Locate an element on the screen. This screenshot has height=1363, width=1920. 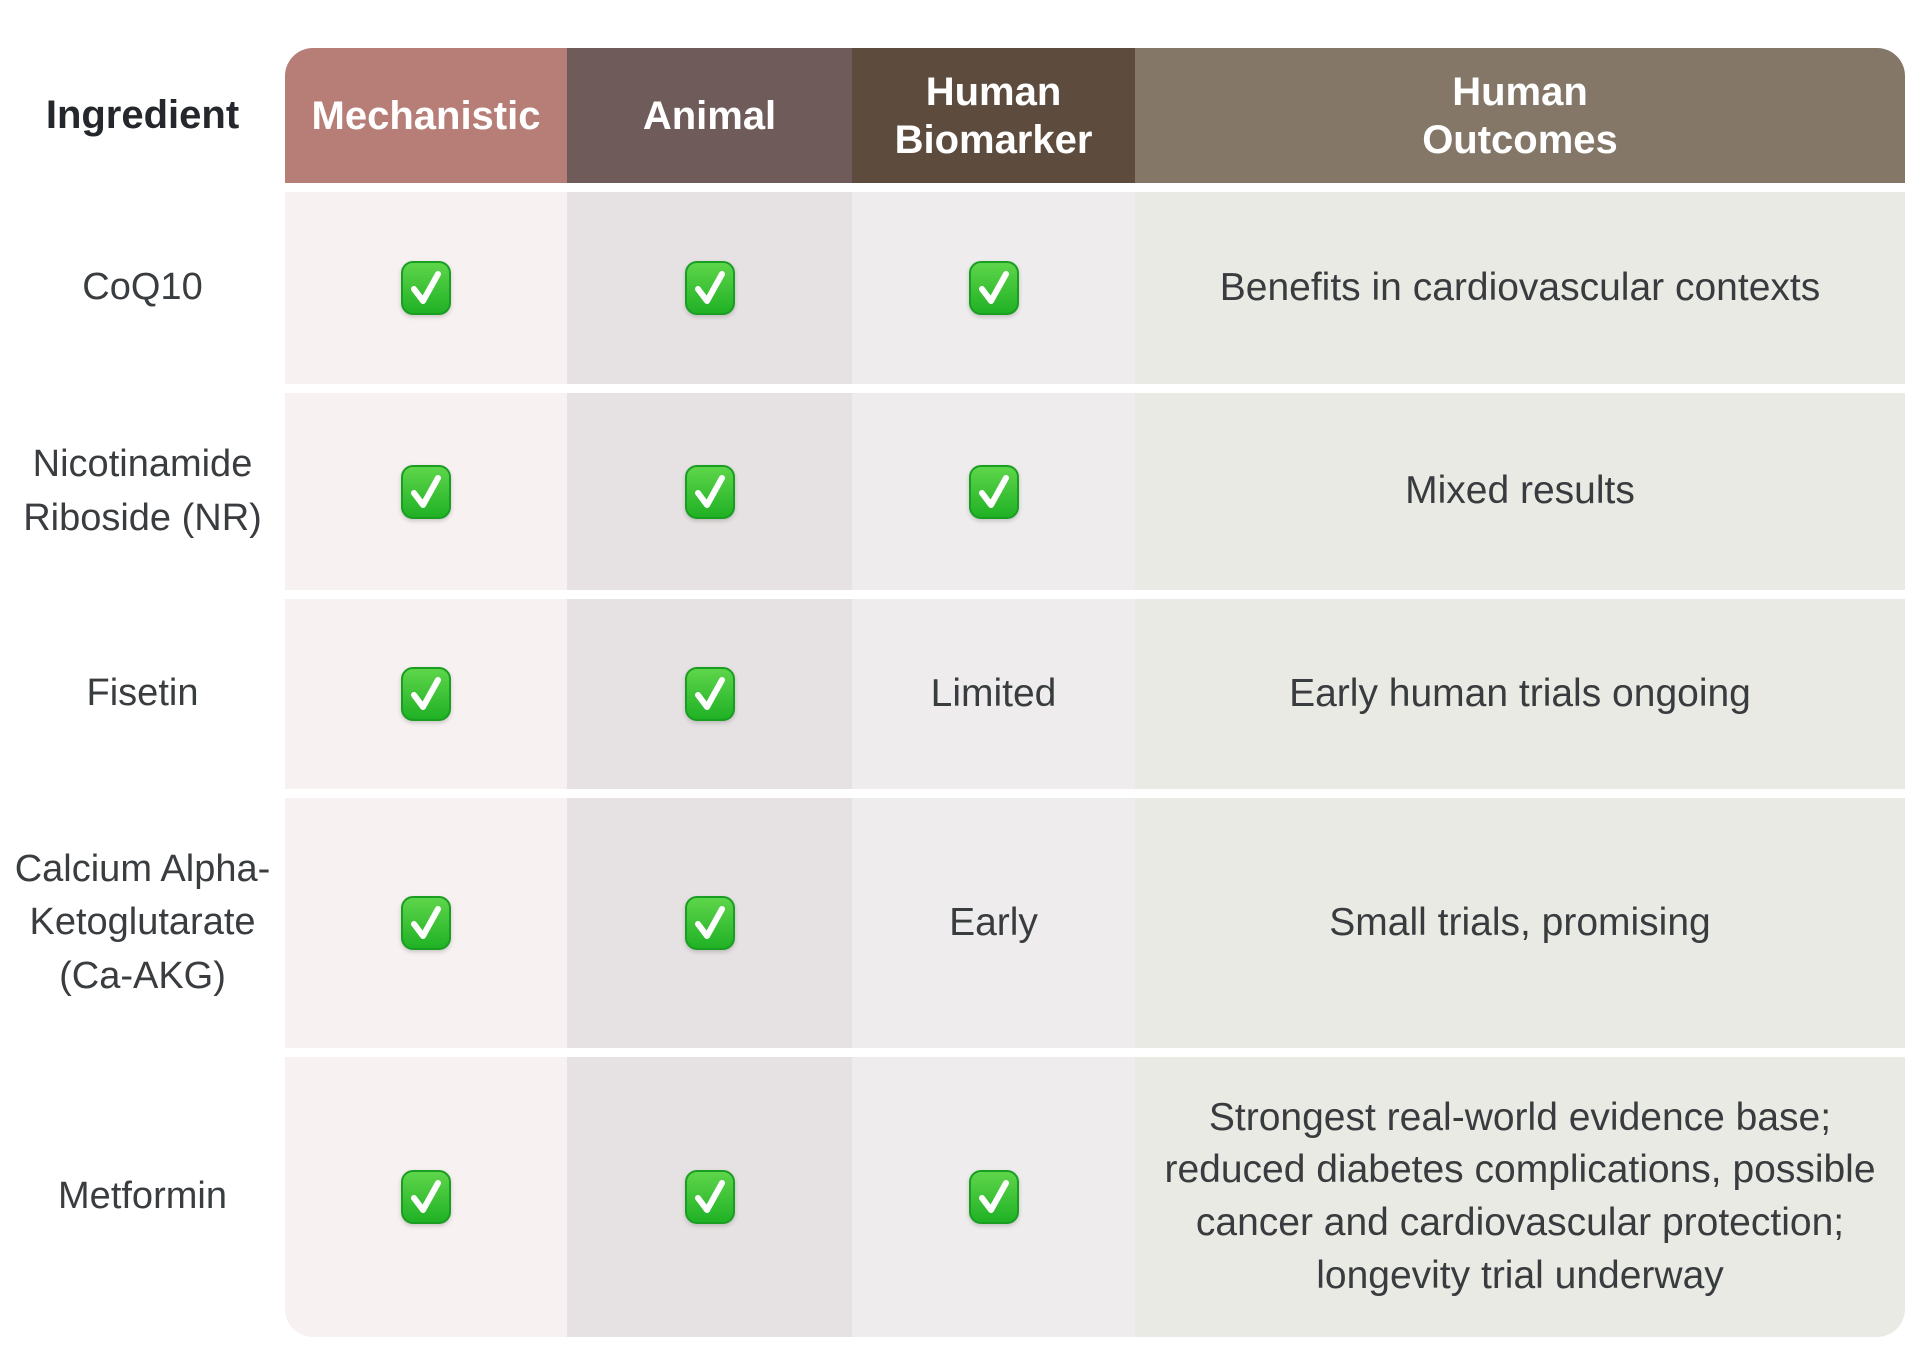
ingredient-label: Calcium Alpha-Ketoglutarate (Ca-AKG) is located at coordinates (142, 923).